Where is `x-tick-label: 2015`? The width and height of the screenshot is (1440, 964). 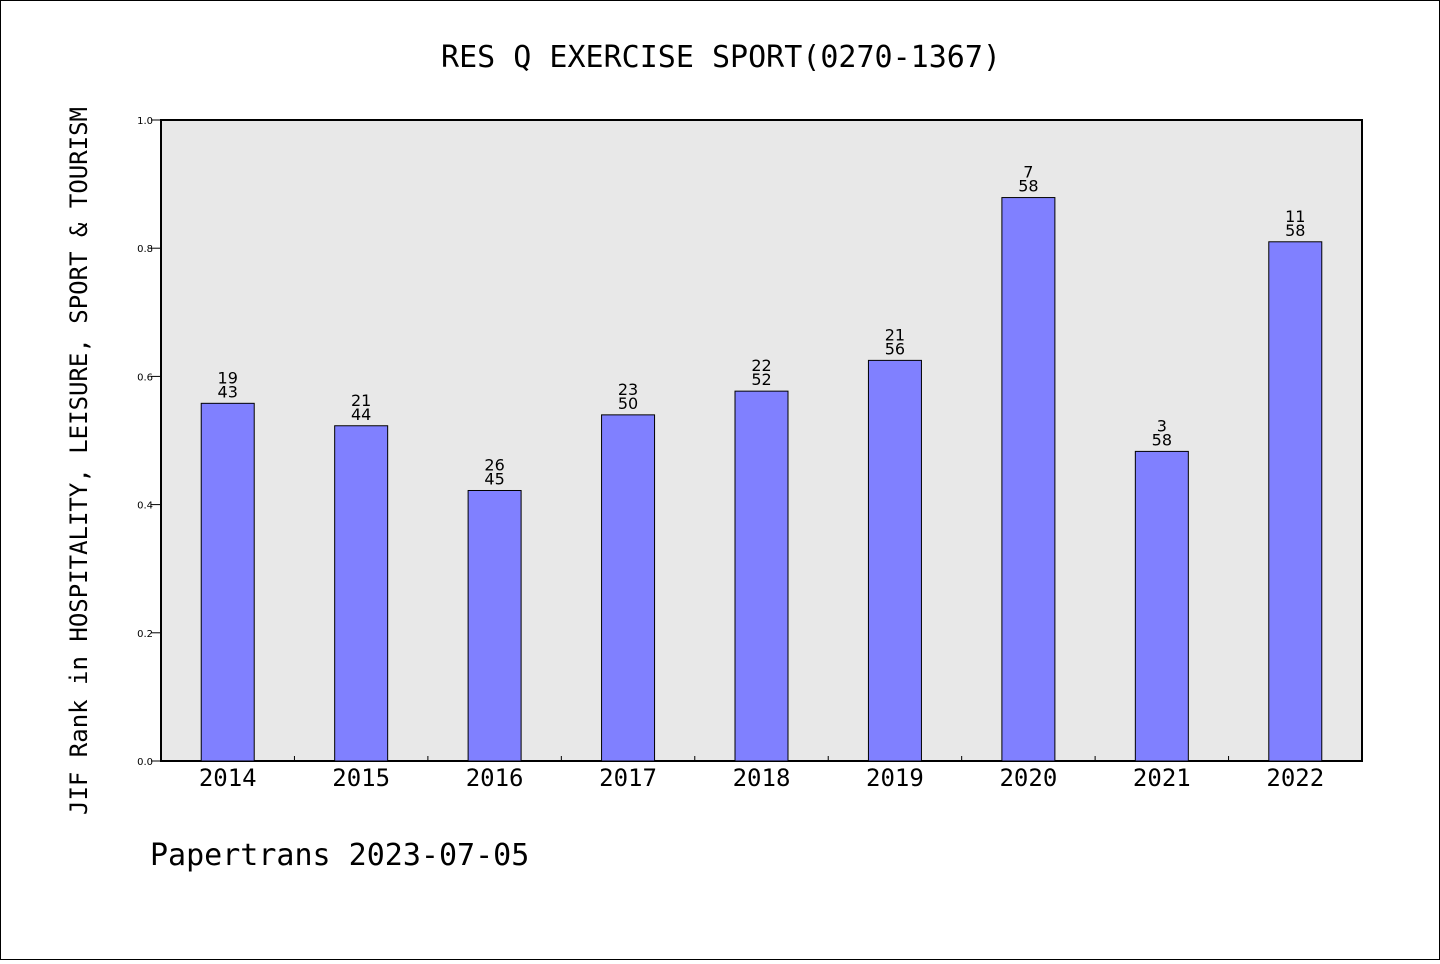
x-tick-label: 2015 is located at coordinates (361, 778).